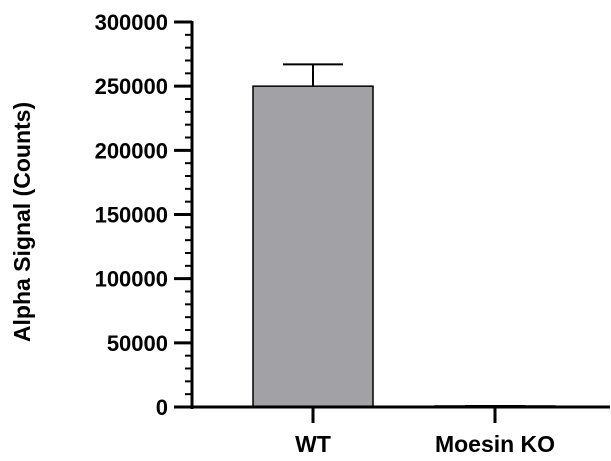  Describe the element at coordinates (131, 22) in the screenshot. I see `y-tick-label: 300000` at that location.